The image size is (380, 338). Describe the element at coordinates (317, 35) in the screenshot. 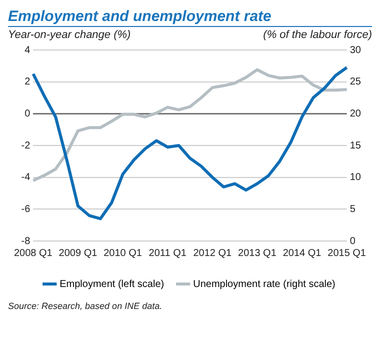

I see `y2-axis-title: (% of the labour force)` at that location.